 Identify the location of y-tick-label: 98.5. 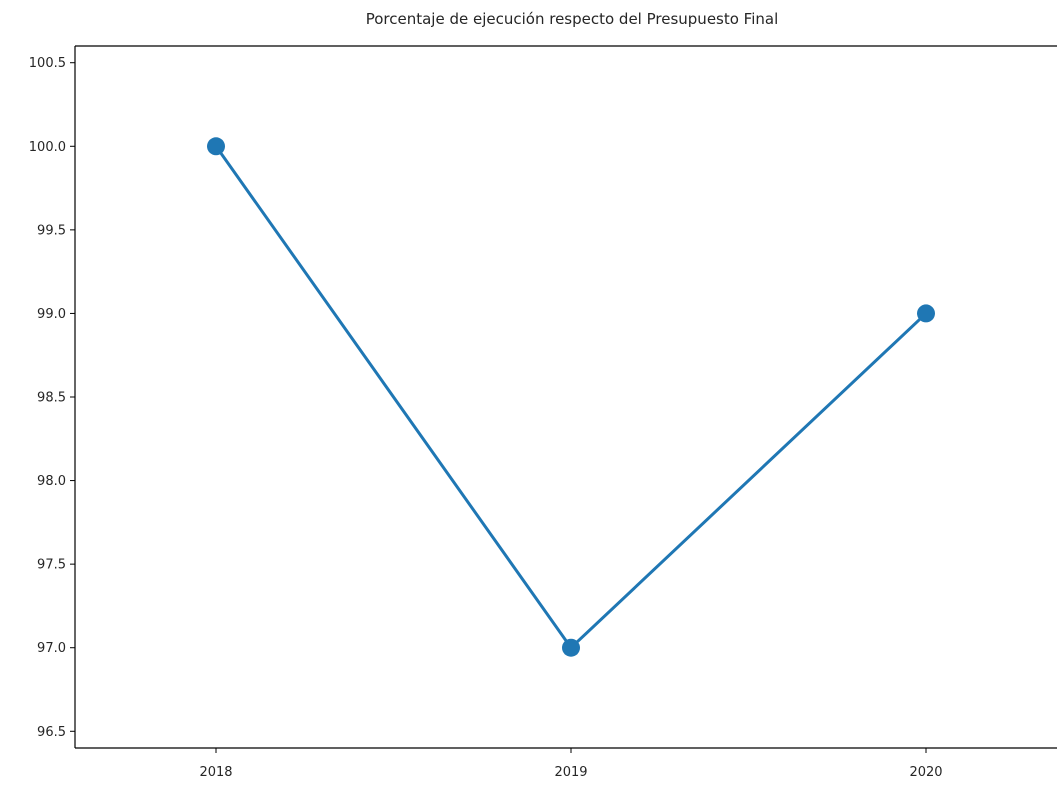
(51, 398).